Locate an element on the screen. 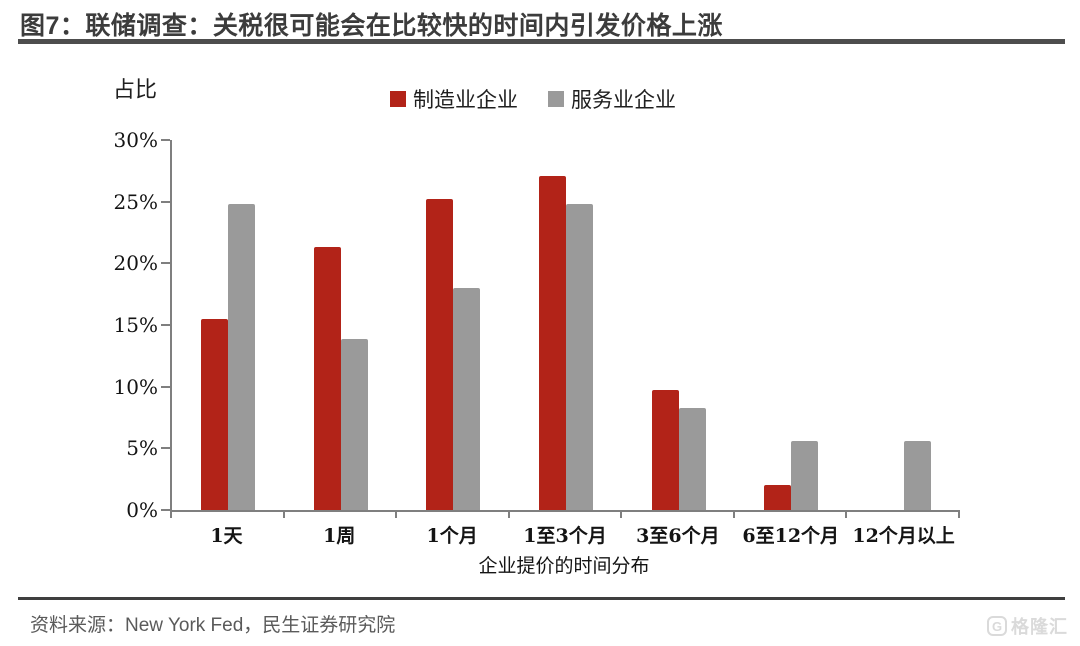  legend-item-services: 服务业企业 is located at coordinates (612, 99).